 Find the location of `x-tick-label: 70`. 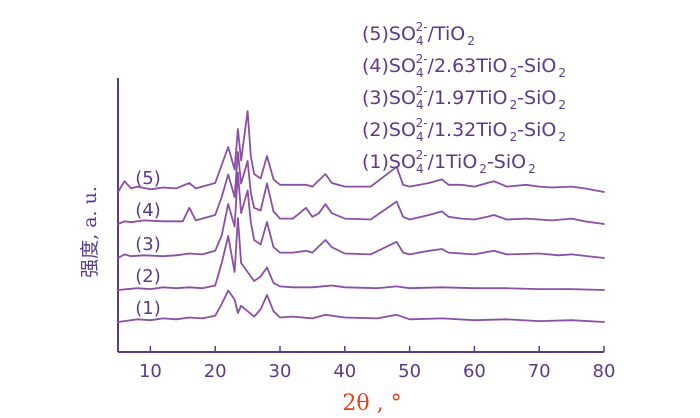

x-tick-label: 70 is located at coordinates (539, 371).